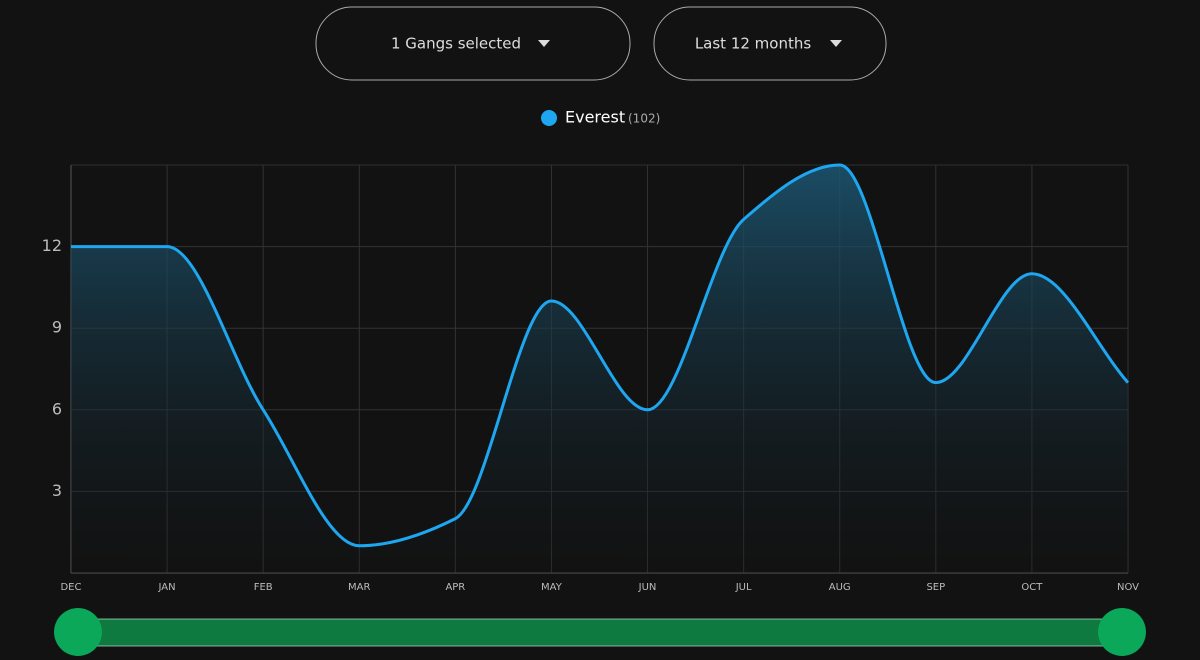 This screenshot has width=1200, height=660. I want to click on y-tick-label: 9, so click(57, 327).